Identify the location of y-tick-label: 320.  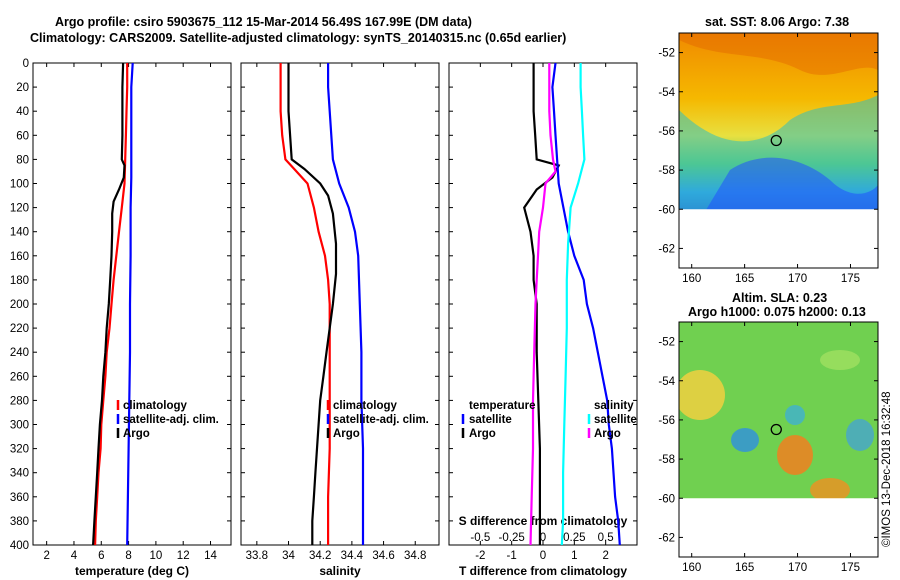
(19, 450).